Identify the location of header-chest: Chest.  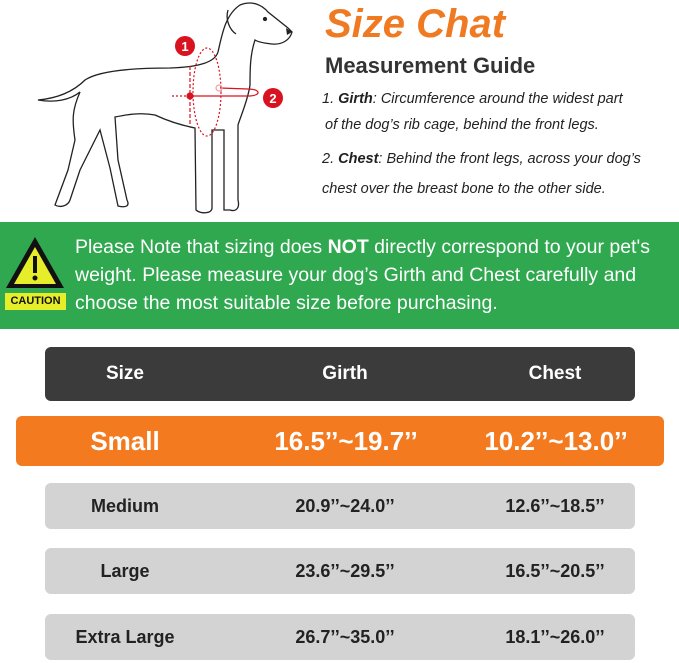
(555, 373).